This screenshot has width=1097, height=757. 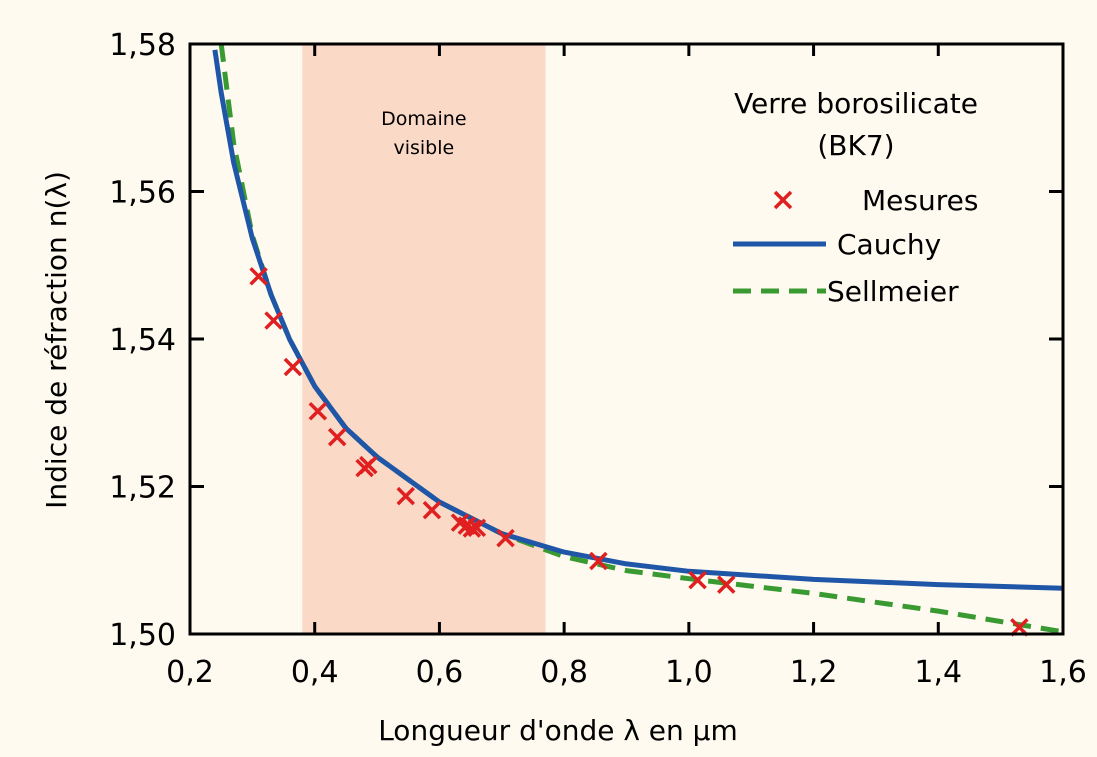 What do you see at coordinates (190, 672) in the screenshot?
I see `x-tick-label: 0,2` at bounding box center [190, 672].